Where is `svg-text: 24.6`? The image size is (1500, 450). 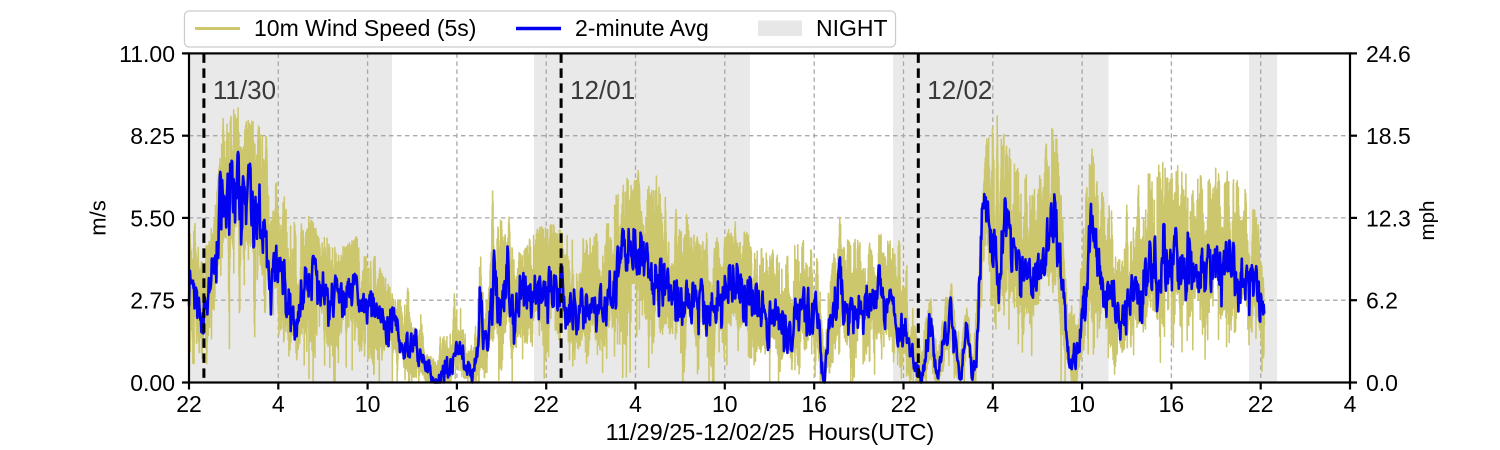 svg-text: 24.6 is located at coordinates (1388, 54).